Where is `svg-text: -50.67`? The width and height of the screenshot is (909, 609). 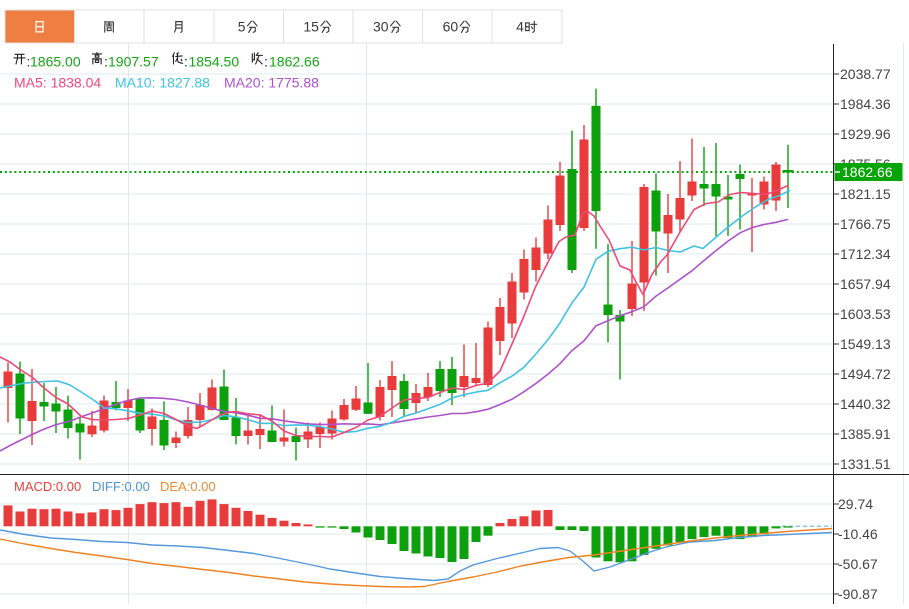
svg-text: -50.67 is located at coordinates (858, 564).